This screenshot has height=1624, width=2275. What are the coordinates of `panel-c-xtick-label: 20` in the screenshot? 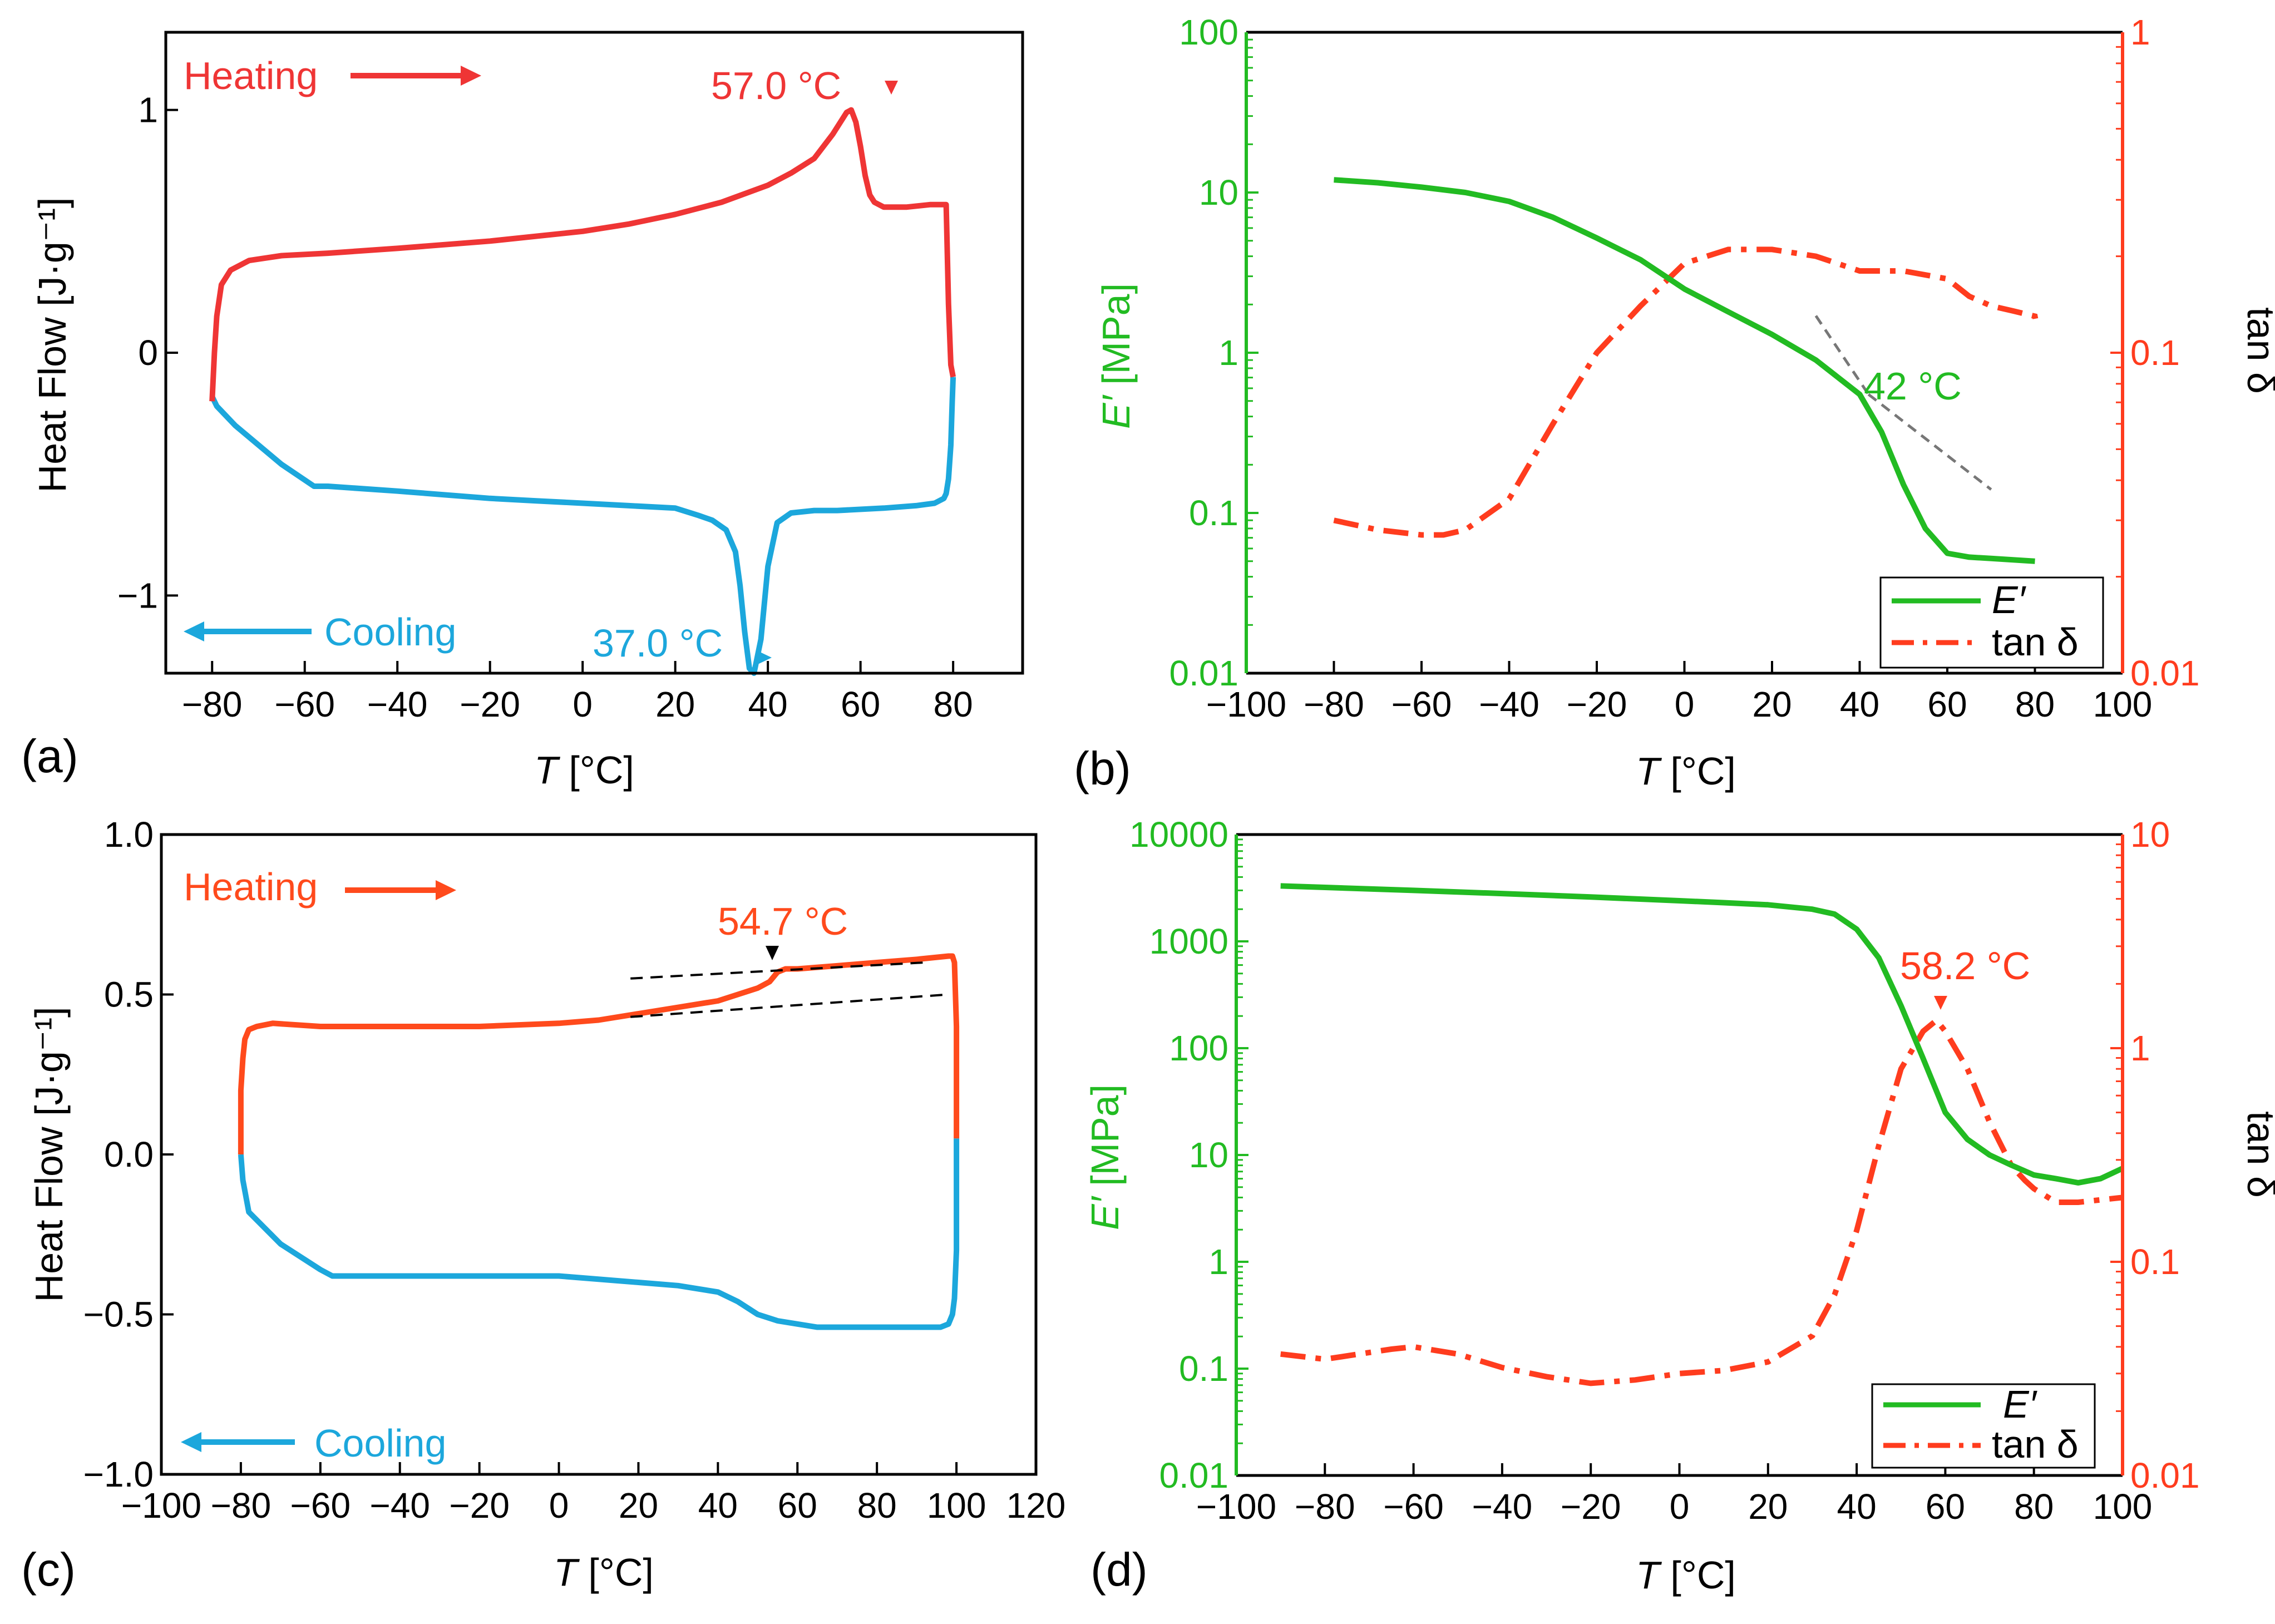 It's located at (638, 1505).